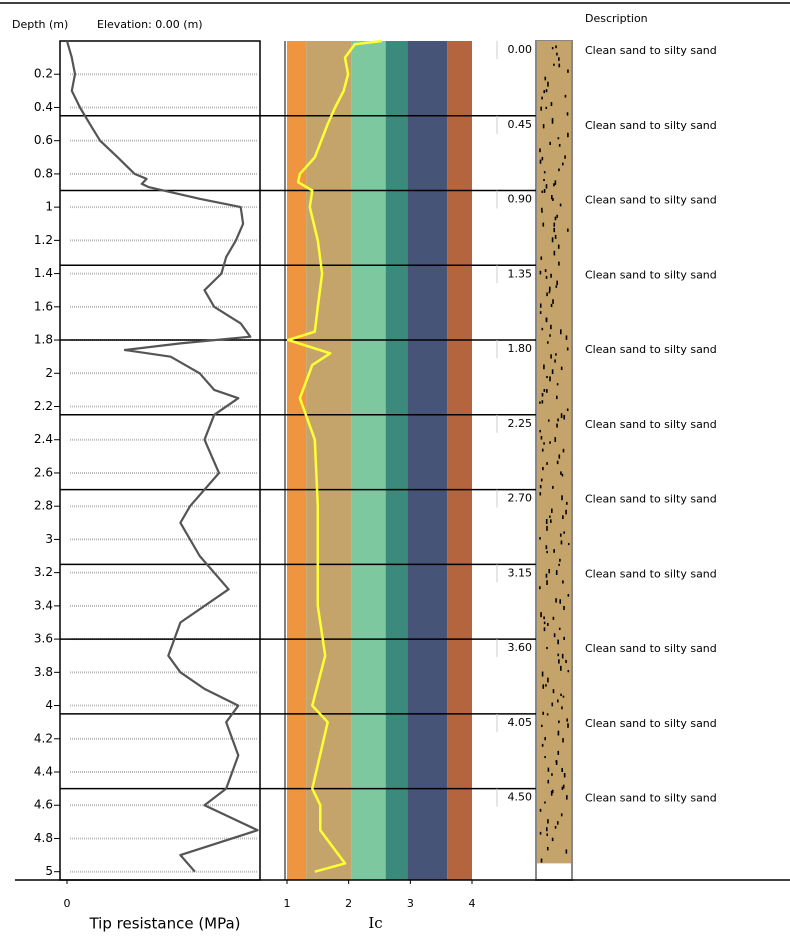 The height and width of the screenshot is (936, 790). I want to click on x-tick-label: 0, so click(67, 903).